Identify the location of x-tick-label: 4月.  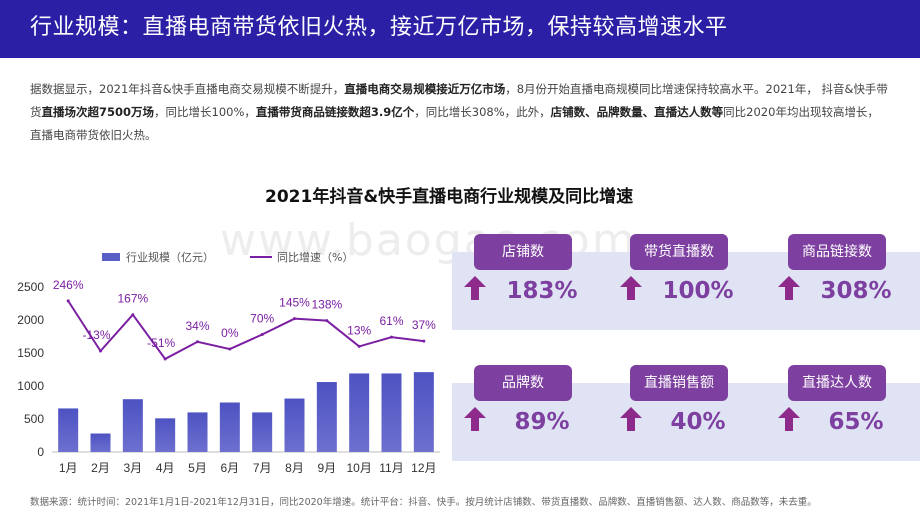
(165, 468).